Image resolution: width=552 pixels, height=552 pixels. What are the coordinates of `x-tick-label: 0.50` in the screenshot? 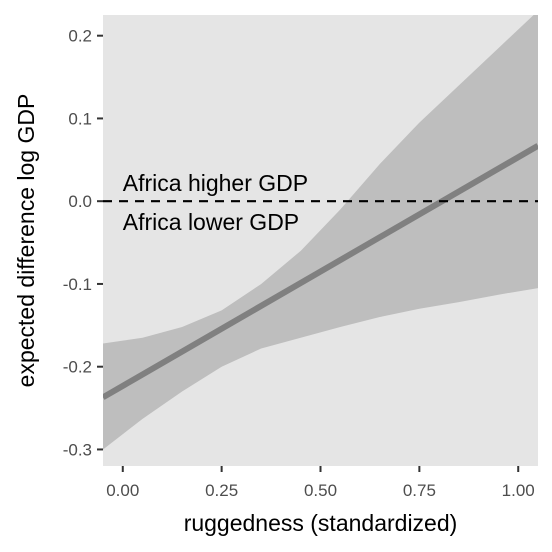 It's located at (320, 490).